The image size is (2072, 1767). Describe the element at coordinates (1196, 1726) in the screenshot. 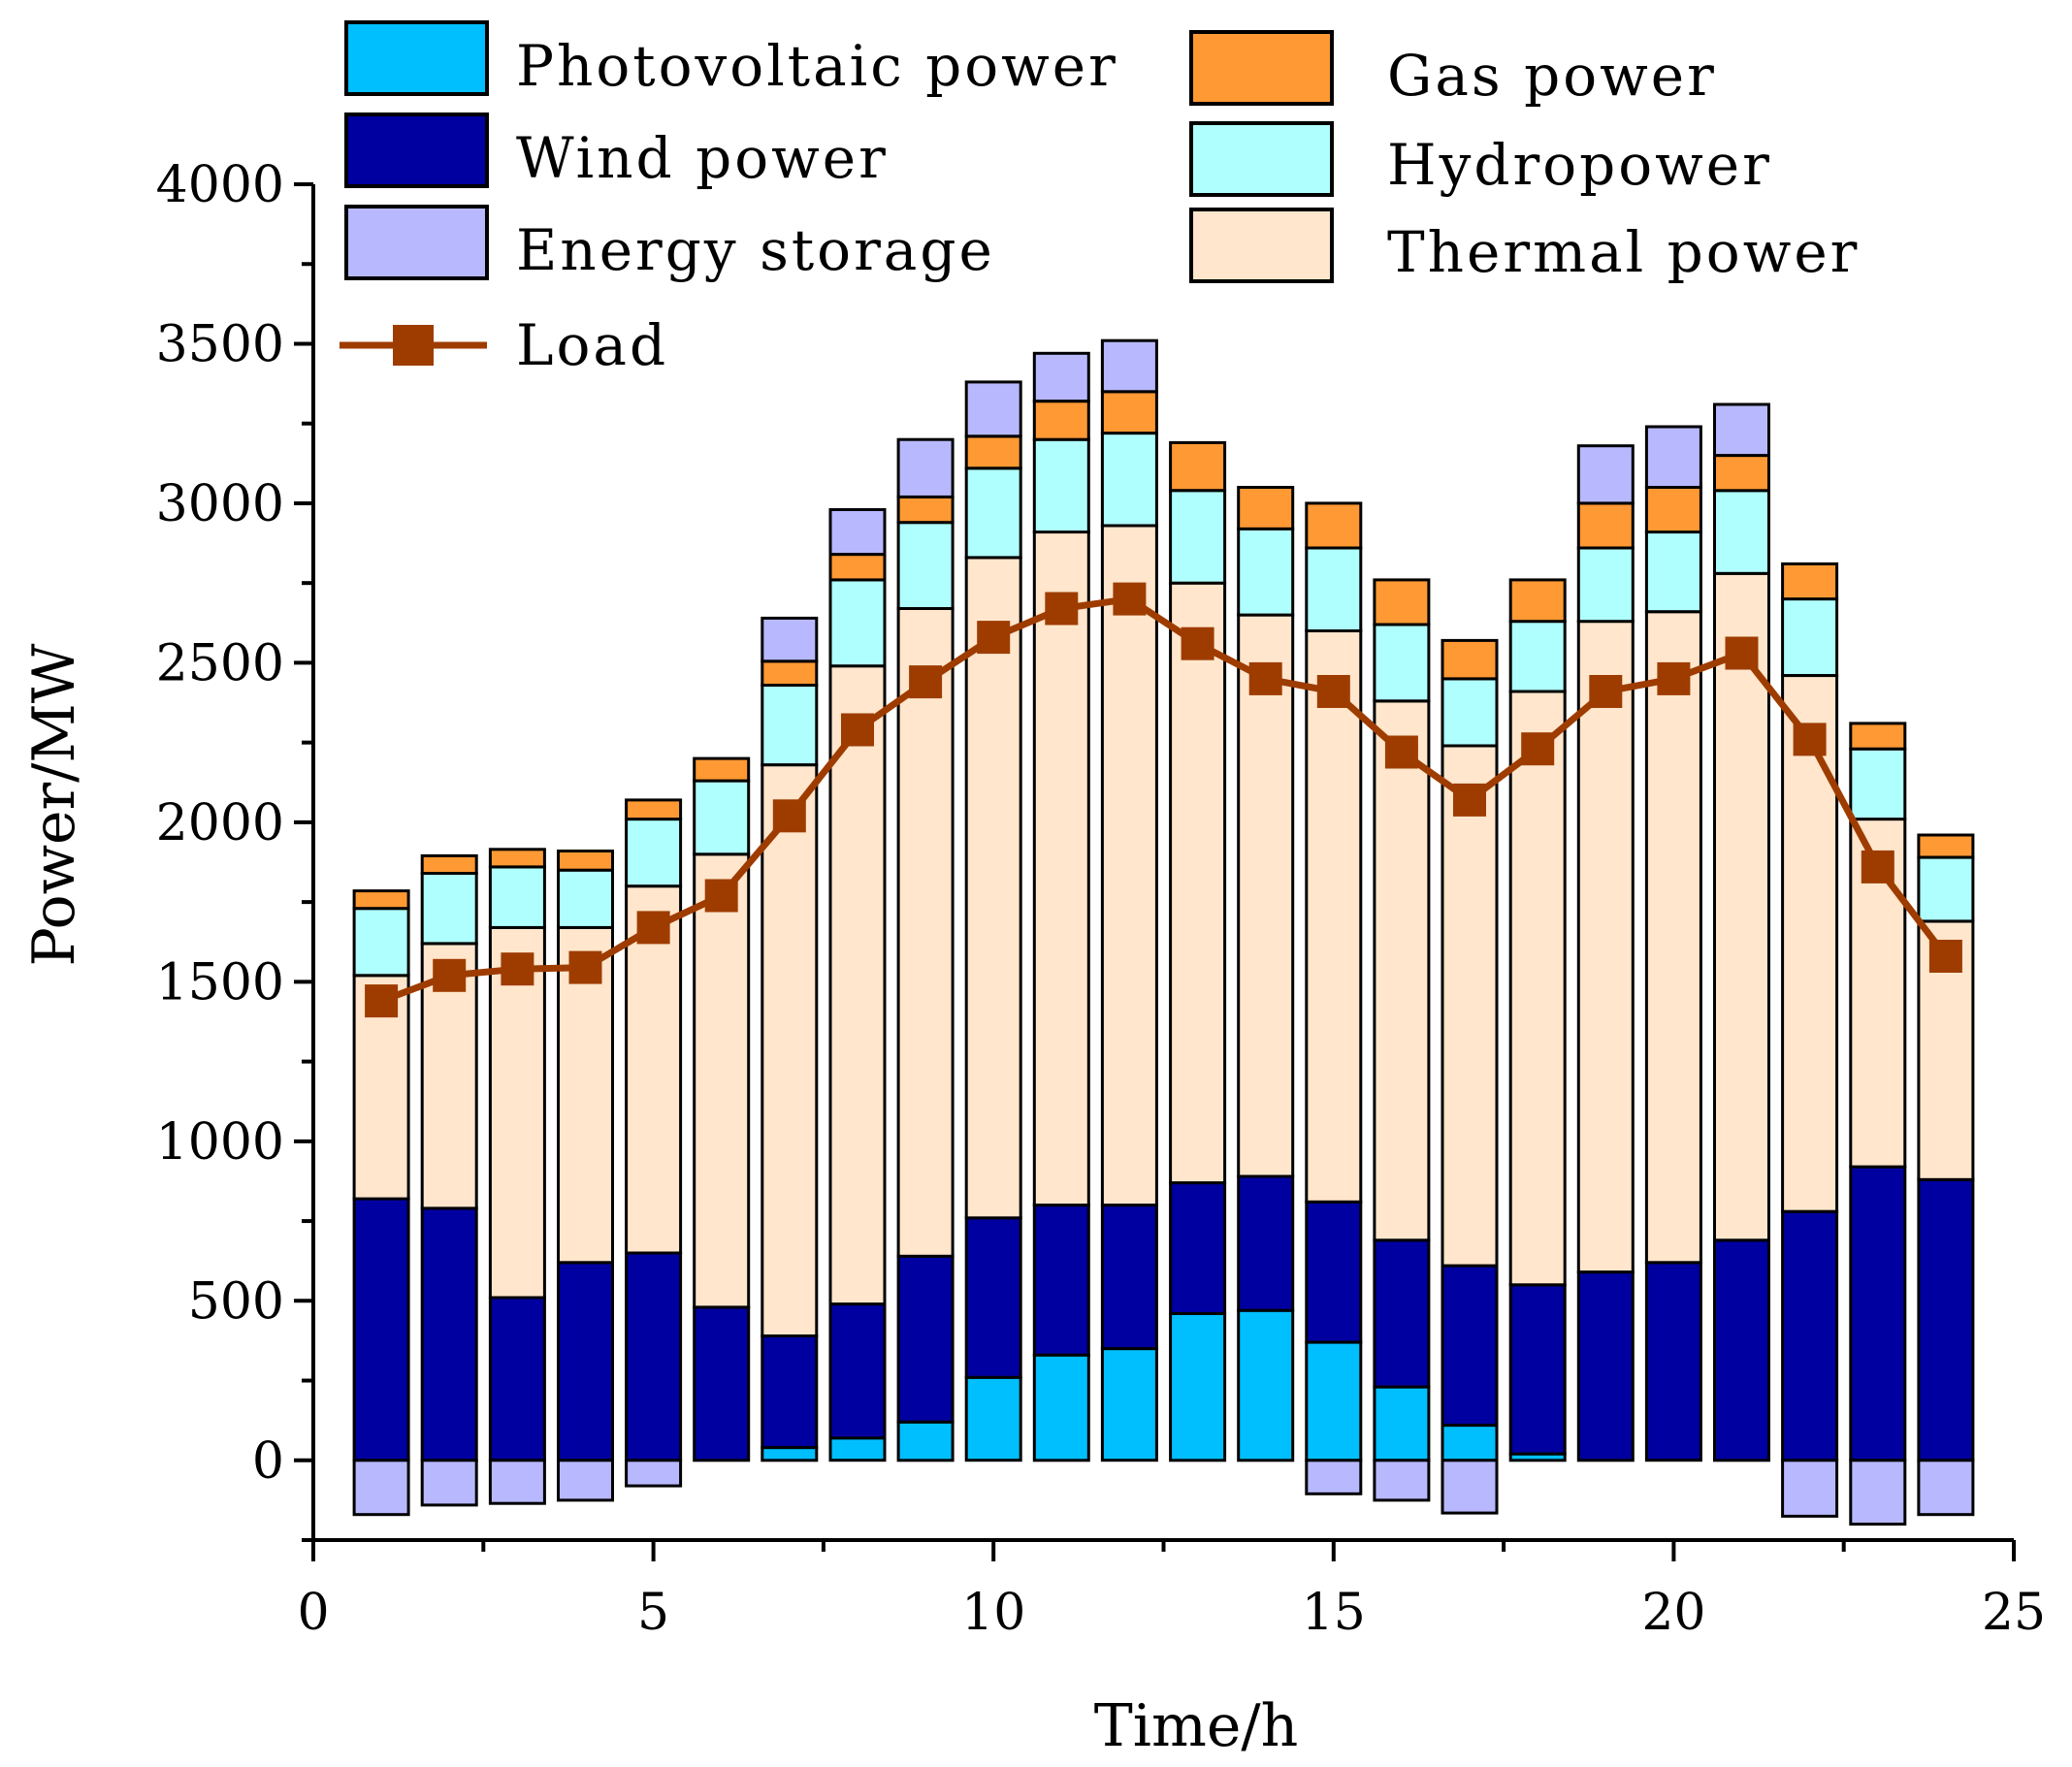

I see `x-axis-title: Time/h` at that location.